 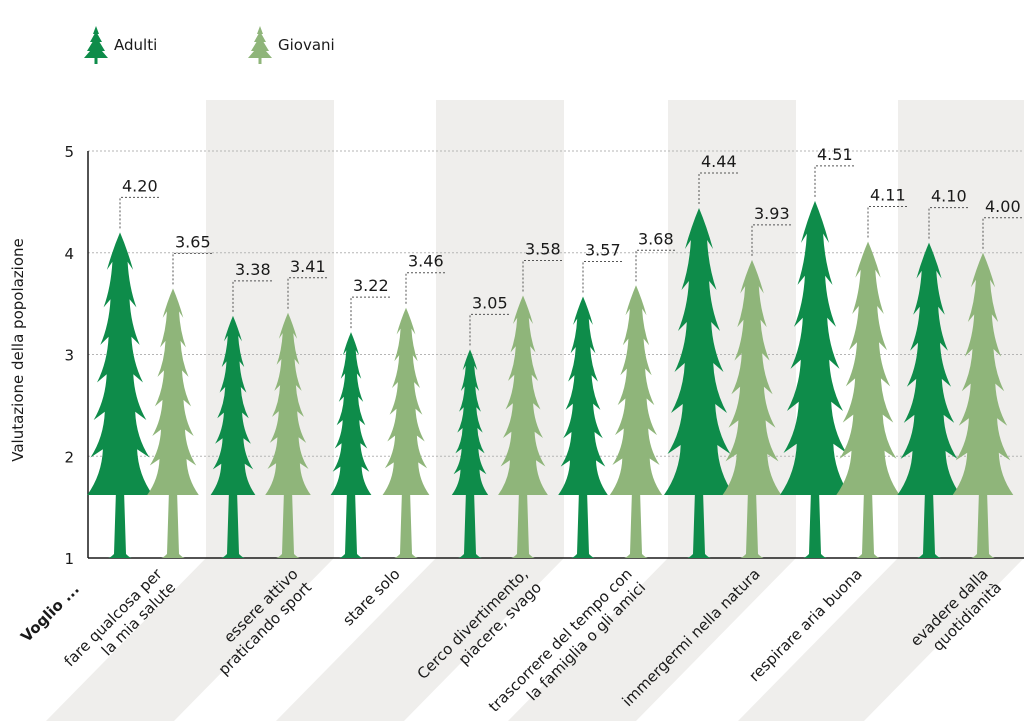 What do you see at coordinates (193, 241) in the screenshot?
I see `data-label: 3.65` at bounding box center [193, 241].